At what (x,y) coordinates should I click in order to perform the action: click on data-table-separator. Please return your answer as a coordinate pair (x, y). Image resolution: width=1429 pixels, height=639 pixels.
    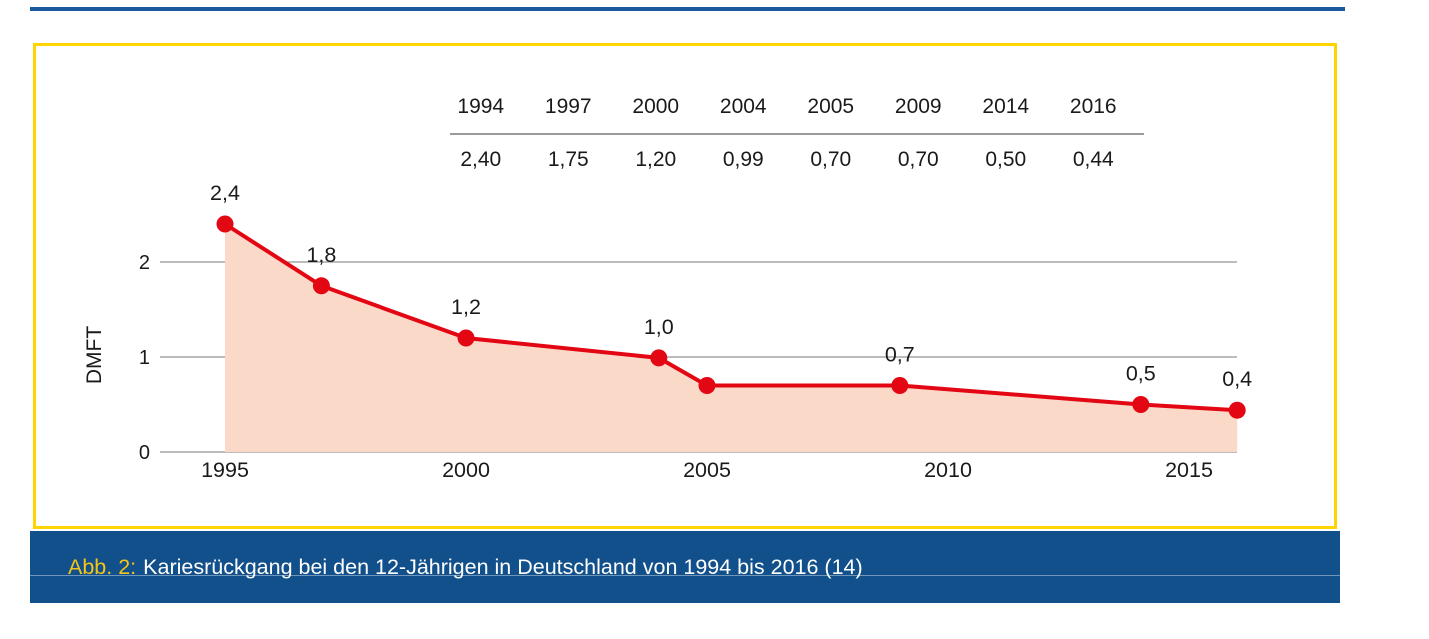
    Looking at the image, I should click on (797, 134).